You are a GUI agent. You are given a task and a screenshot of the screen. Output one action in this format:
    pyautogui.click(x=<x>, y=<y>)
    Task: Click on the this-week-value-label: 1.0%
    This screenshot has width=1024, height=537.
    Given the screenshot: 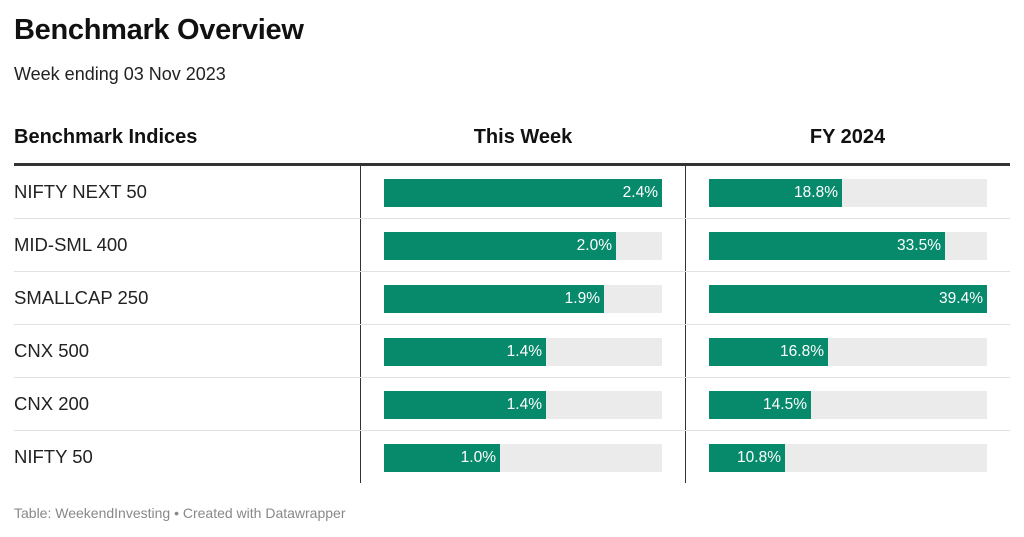 What is the action you would take?
    pyautogui.click(x=478, y=457)
    